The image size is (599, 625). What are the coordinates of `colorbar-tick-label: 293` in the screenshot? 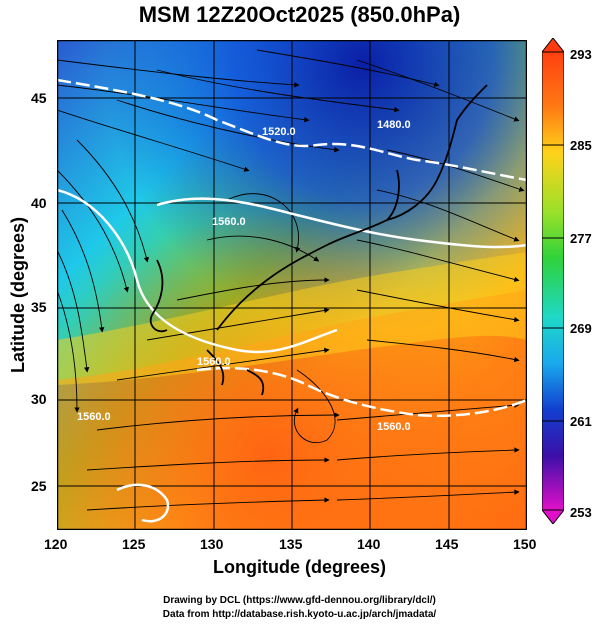 It's located at (581, 54).